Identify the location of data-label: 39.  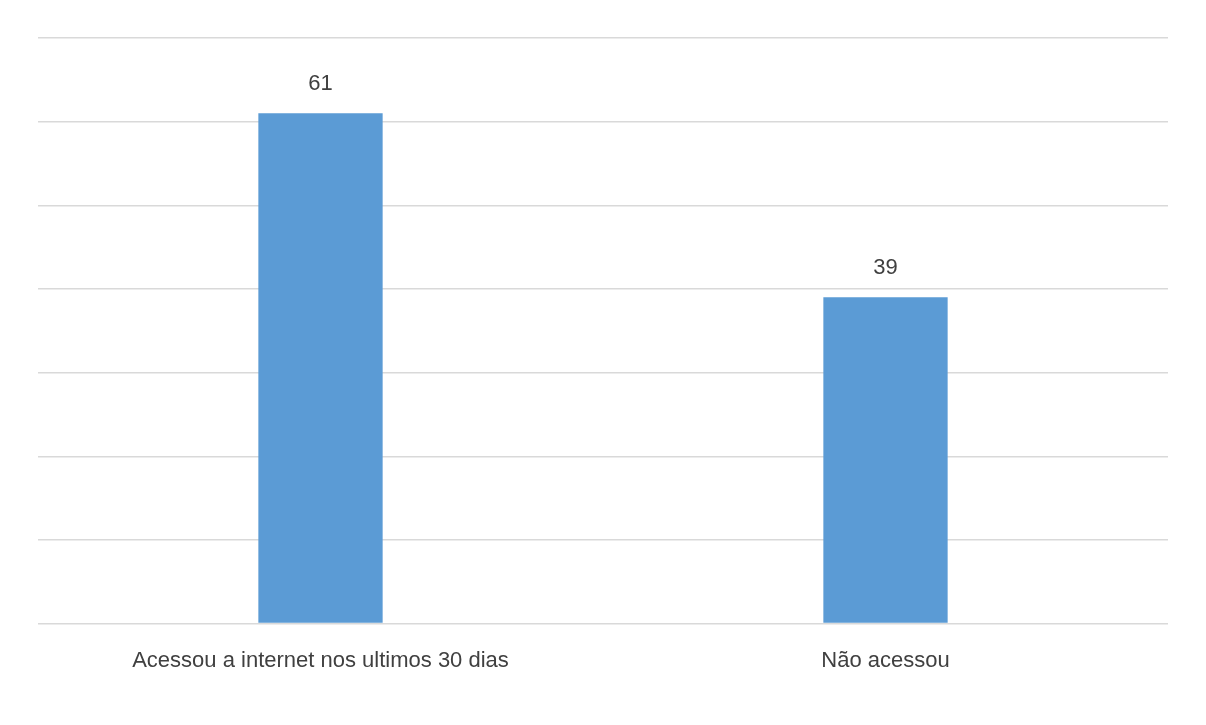
(885, 267).